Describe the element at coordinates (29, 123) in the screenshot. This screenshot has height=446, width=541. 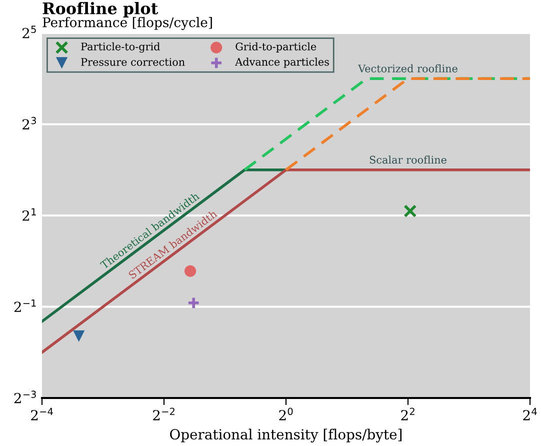
I see `y-tick-label: 2$^{3}$` at that location.